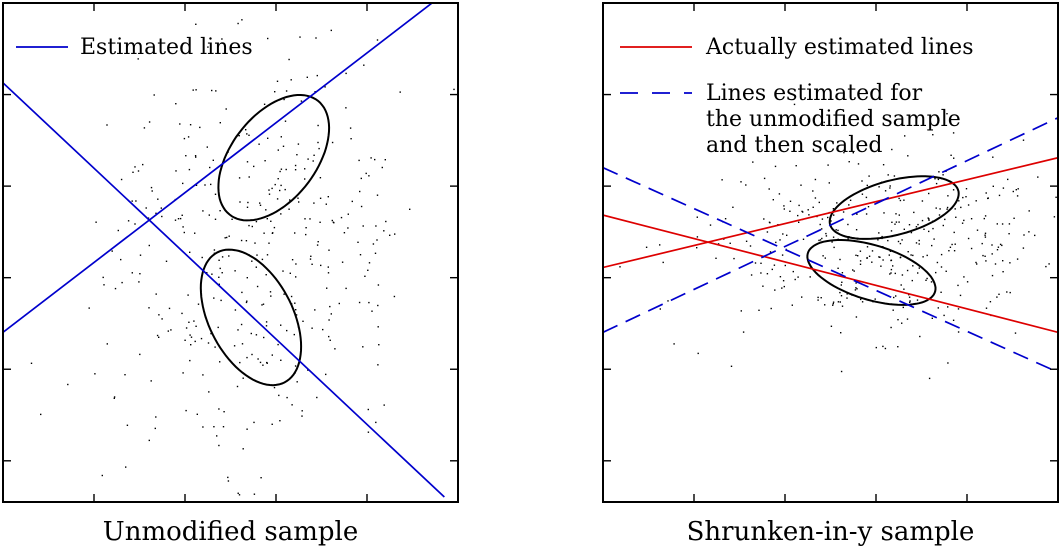  What do you see at coordinates (830, 212) in the screenshot?
I see `estimated-line` at bounding box center [830, 212].